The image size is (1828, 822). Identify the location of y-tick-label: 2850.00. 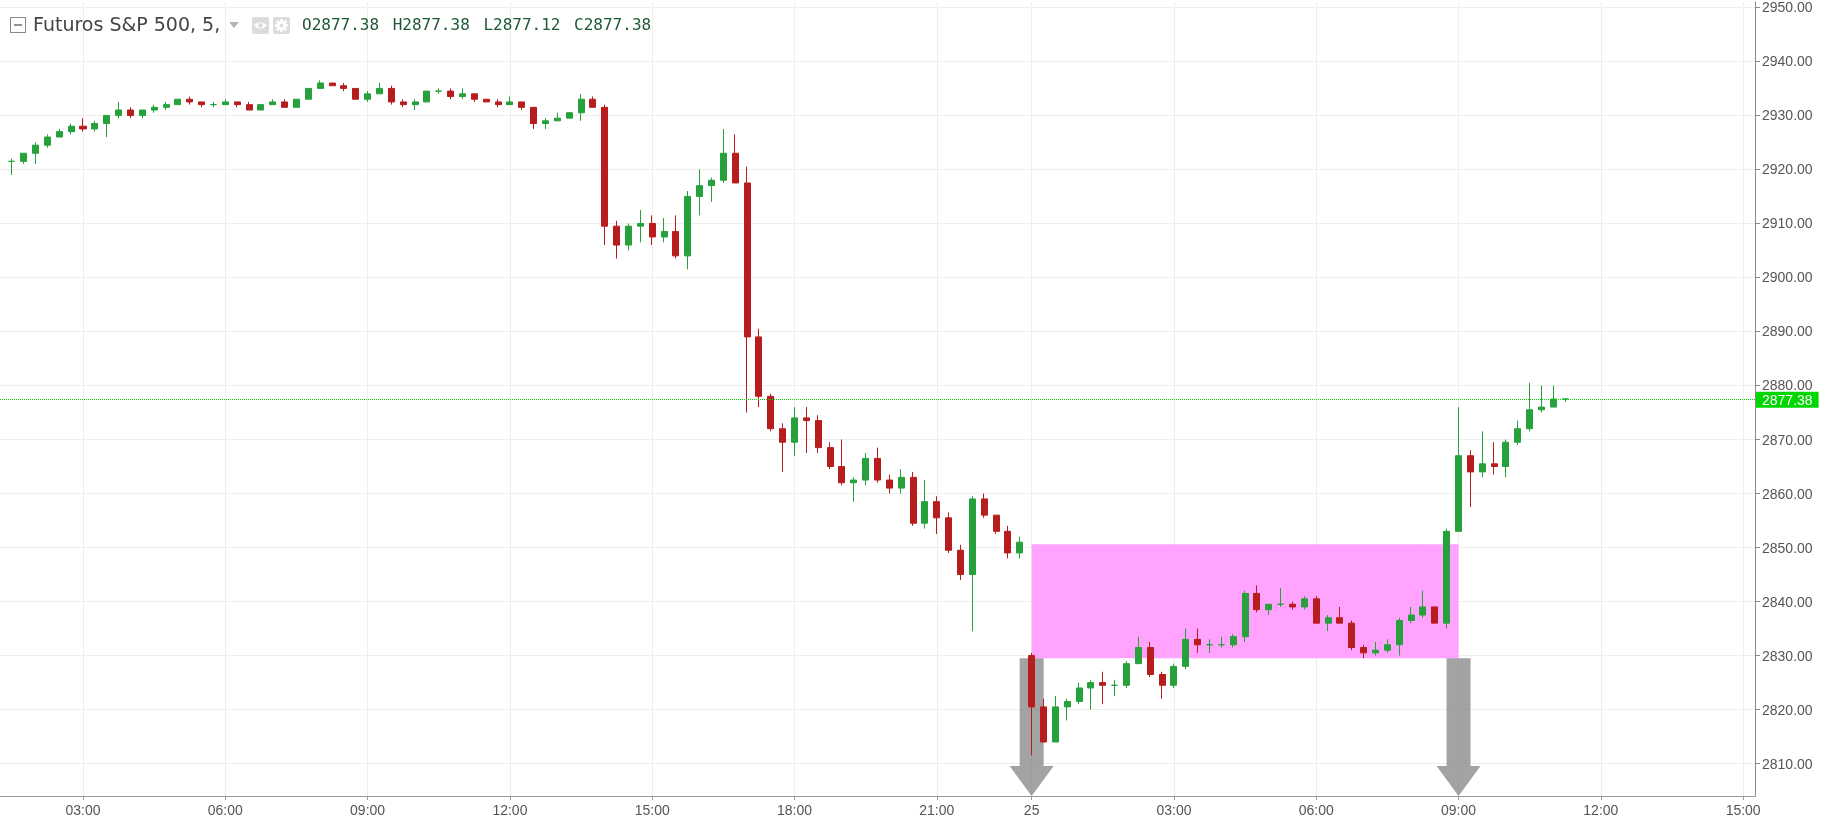
(1787, 547).